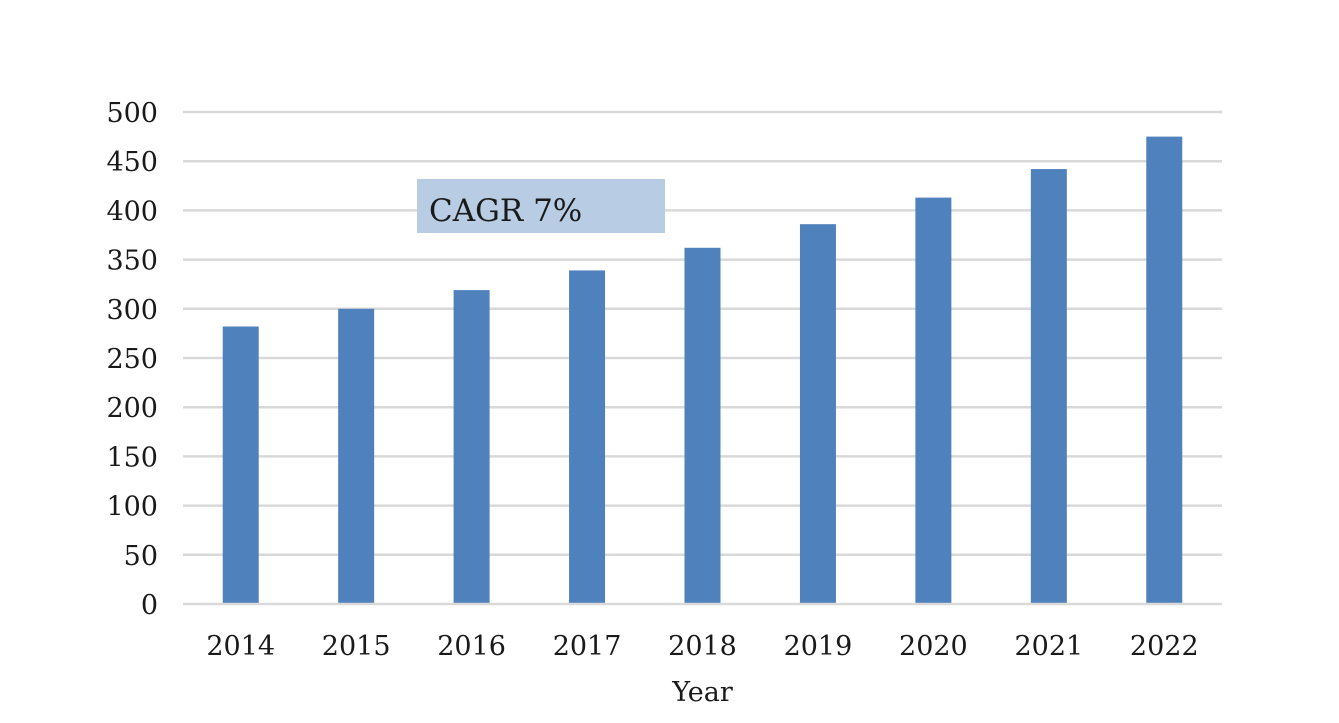  I want to click on x-tick-label: 2016, so click(471, 646).